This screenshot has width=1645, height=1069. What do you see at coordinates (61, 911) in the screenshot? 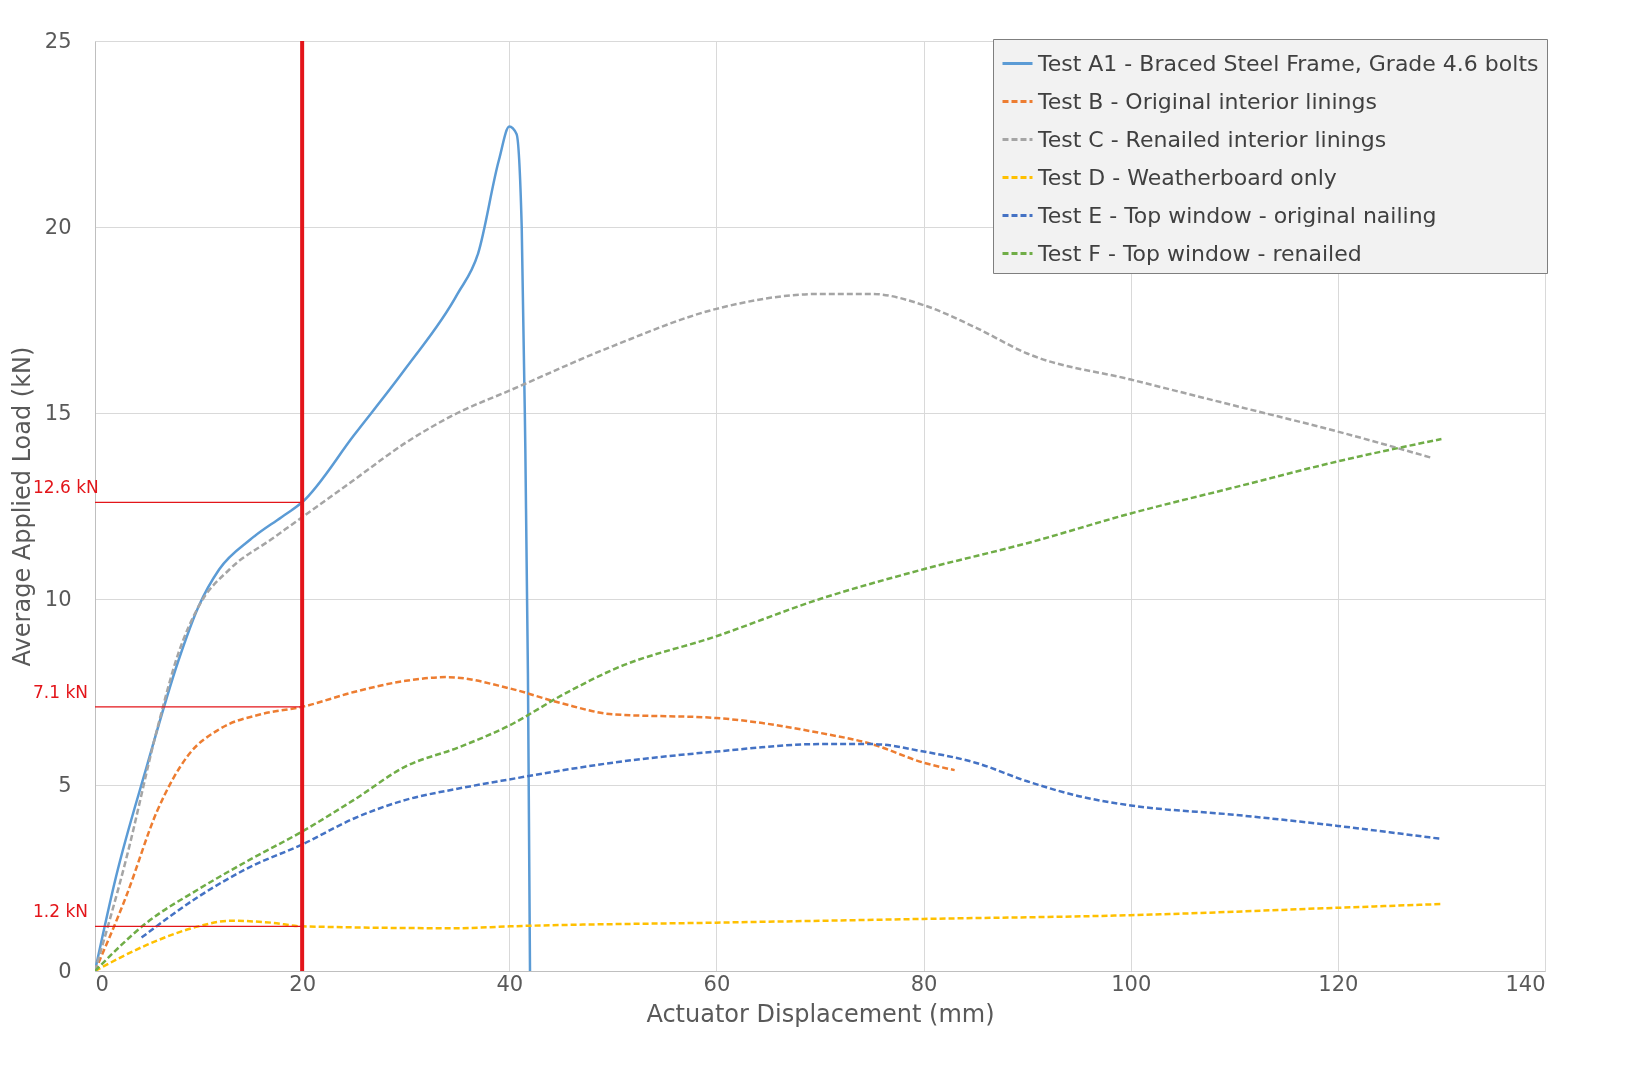
I see `ref-line-label: 1.2 kN` at bounding box center [61, 911].